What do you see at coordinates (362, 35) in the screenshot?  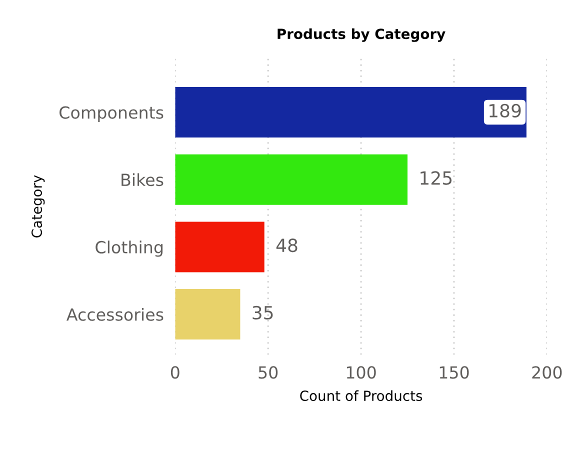 I see `chart-title: Products by Category` at bounding box center [362, 35].